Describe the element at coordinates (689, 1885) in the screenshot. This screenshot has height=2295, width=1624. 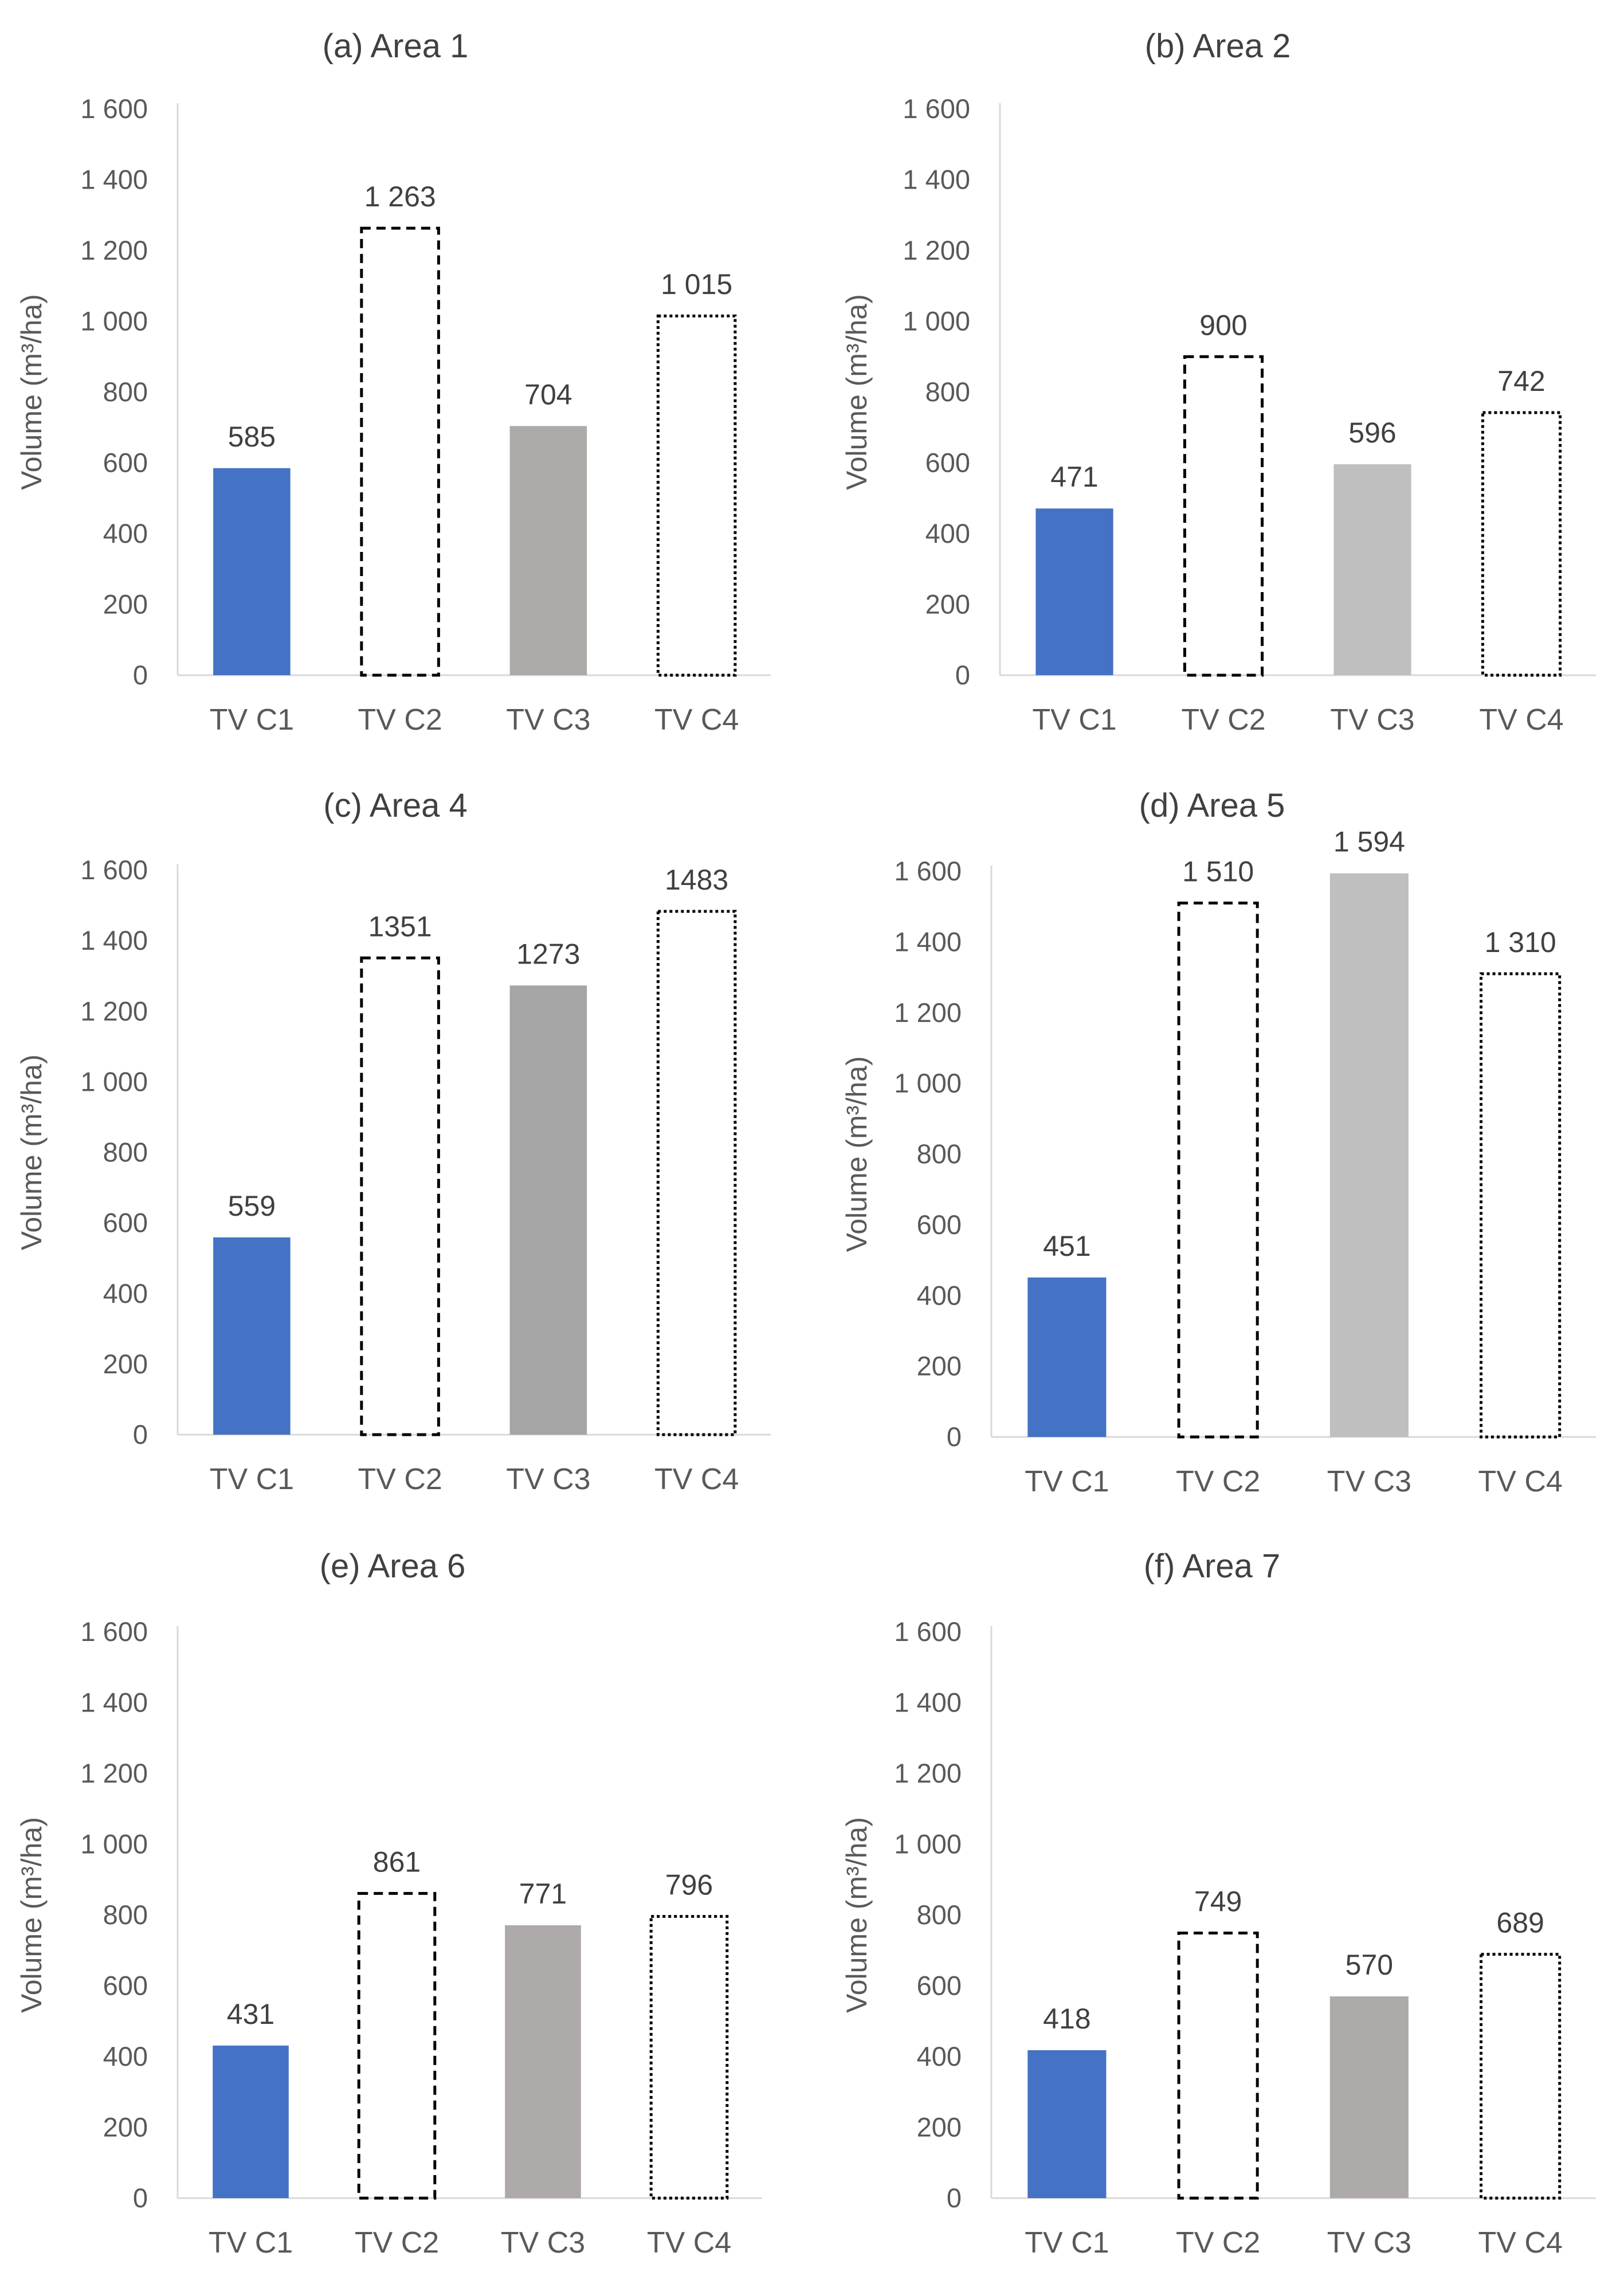
I see `data-label: 796` at that location.